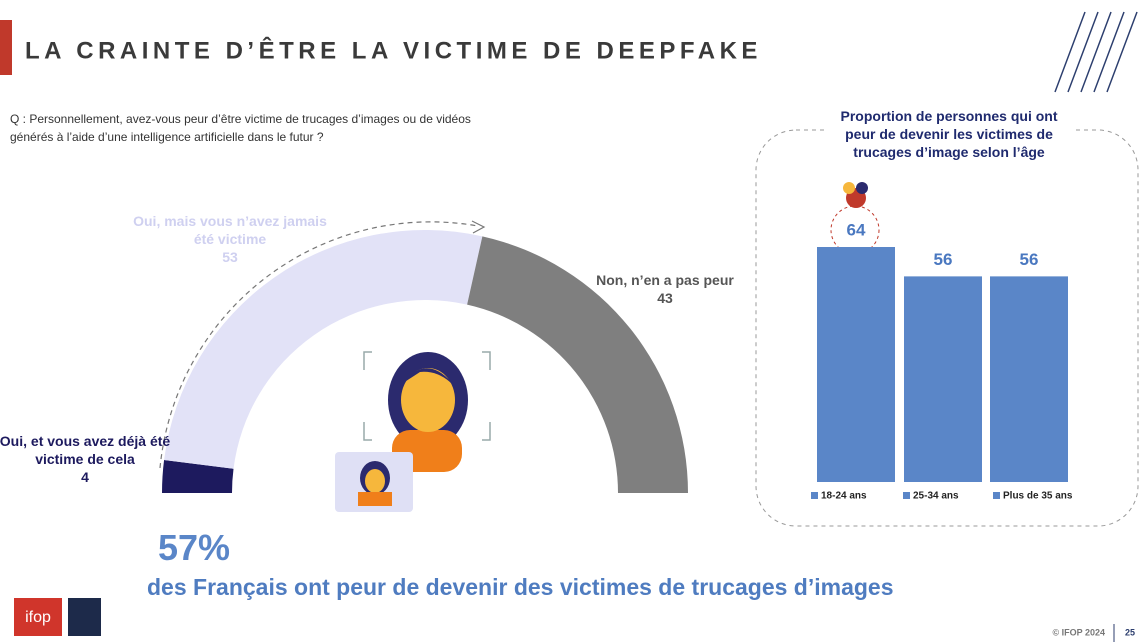 The width and height of the screenshot is (1144, 643). Describe the element at coordinates (844, 496) in the screenshot. I see `legend-label: 18-24 ans` at that location.